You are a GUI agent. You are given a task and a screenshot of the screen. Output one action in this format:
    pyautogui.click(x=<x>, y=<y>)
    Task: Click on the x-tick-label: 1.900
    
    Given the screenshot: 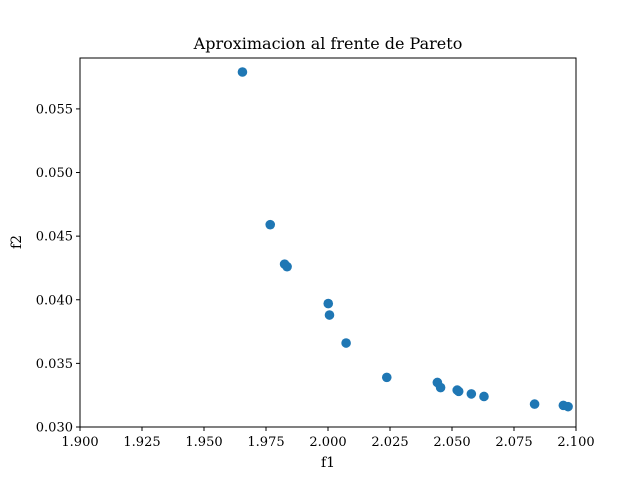 What is the action you would take?
    pyautogui.click(x=79, y=442)
    